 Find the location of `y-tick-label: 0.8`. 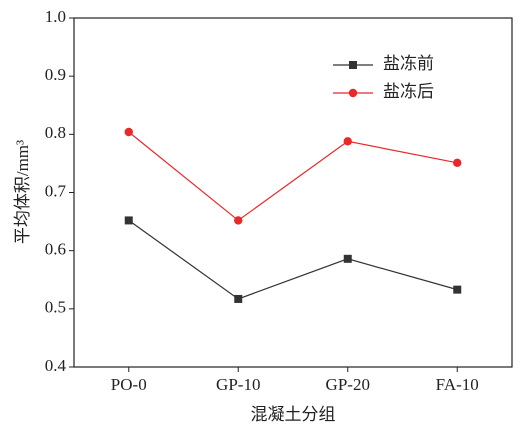

y-tick-label: 0.8 is located at coordinates (55, 132).